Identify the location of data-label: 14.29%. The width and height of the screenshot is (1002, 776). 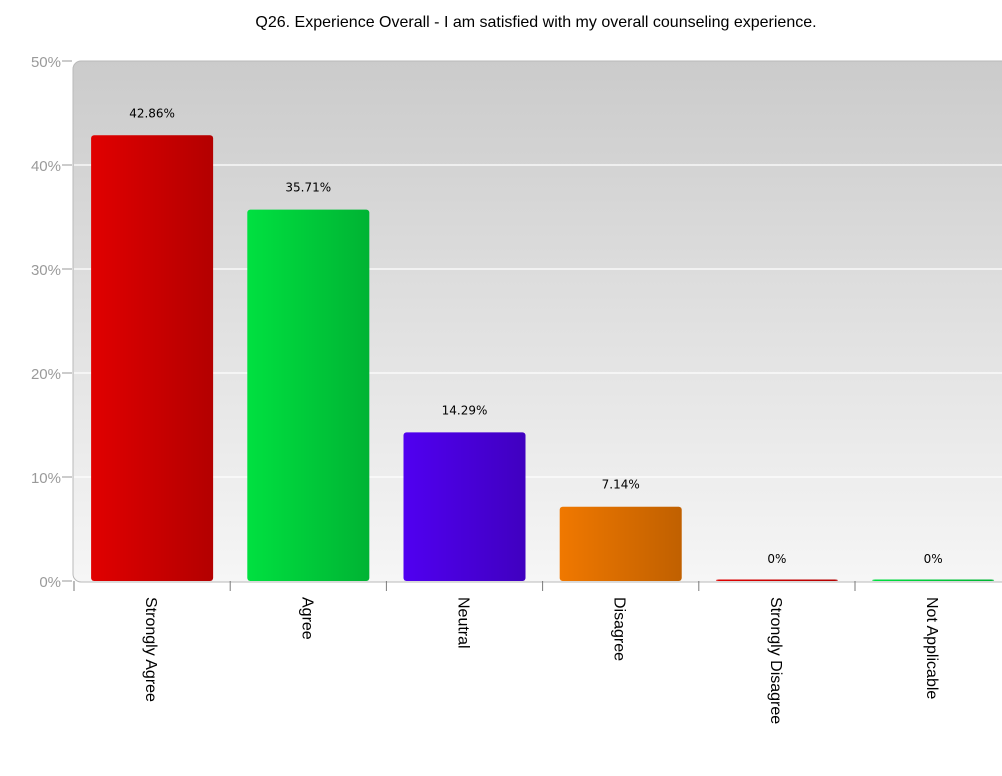
(465, 410).